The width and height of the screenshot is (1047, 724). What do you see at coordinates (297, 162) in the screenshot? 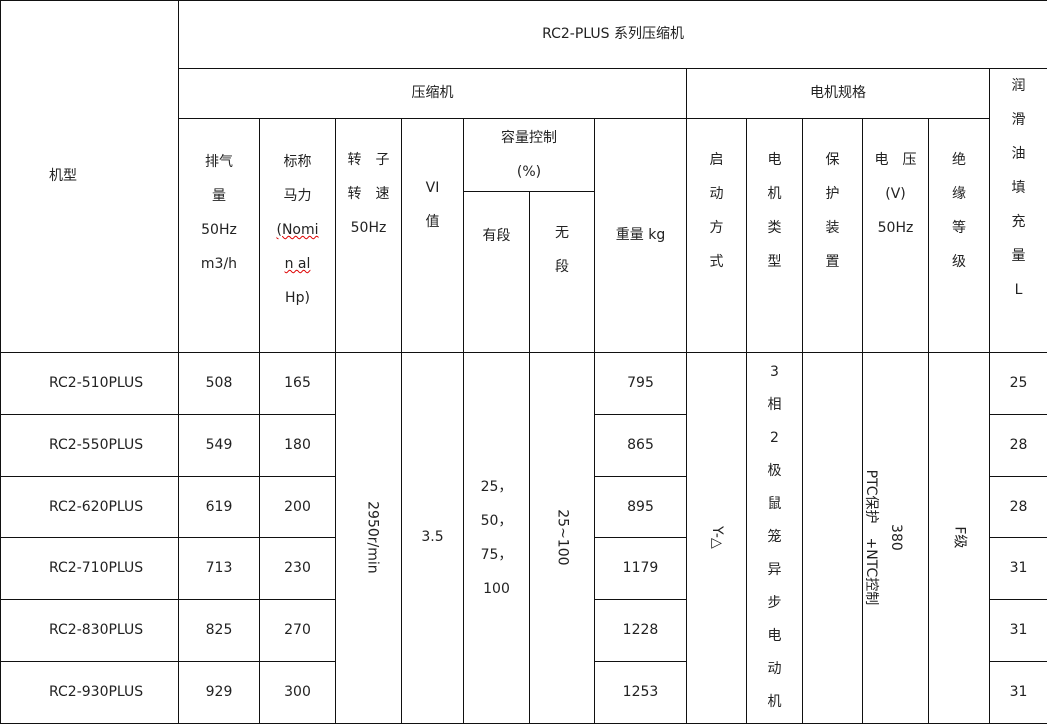
I see `text-line: 标称` at bounding box center [297, 162].